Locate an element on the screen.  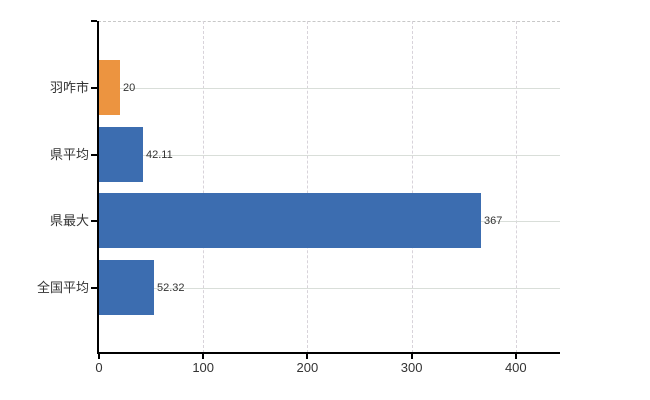
bar-value-label: 42.11 is located at coordinates (159, 154).